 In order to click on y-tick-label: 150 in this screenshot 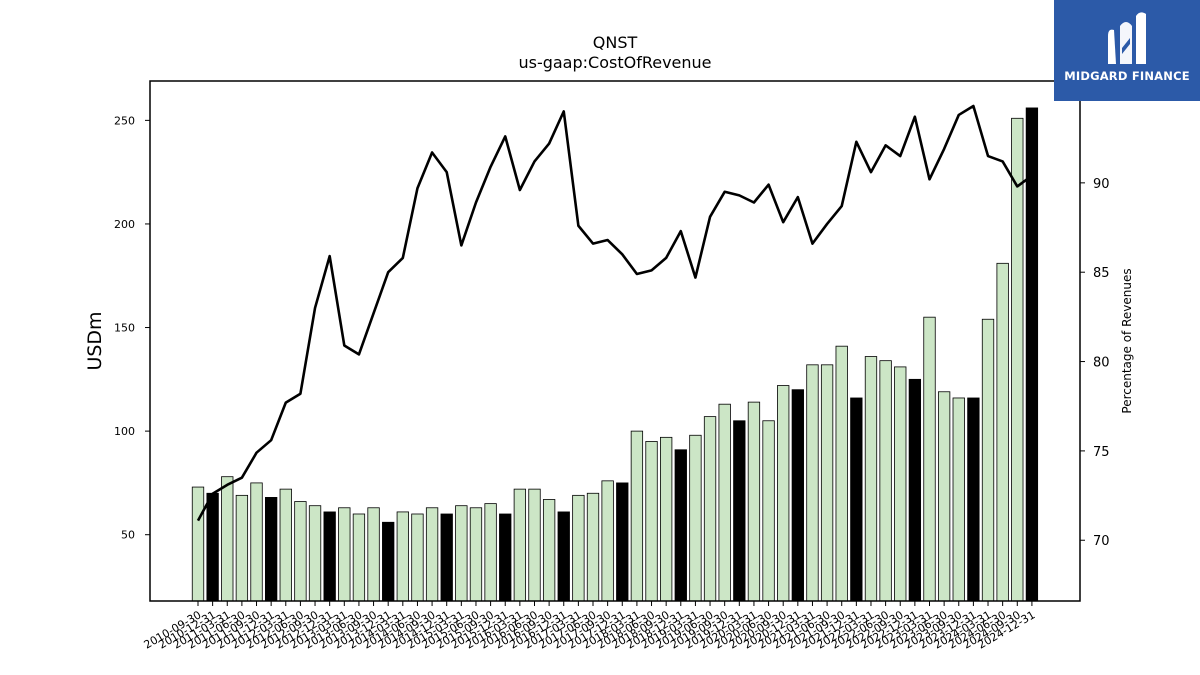, I will do `click(124, 328)`.